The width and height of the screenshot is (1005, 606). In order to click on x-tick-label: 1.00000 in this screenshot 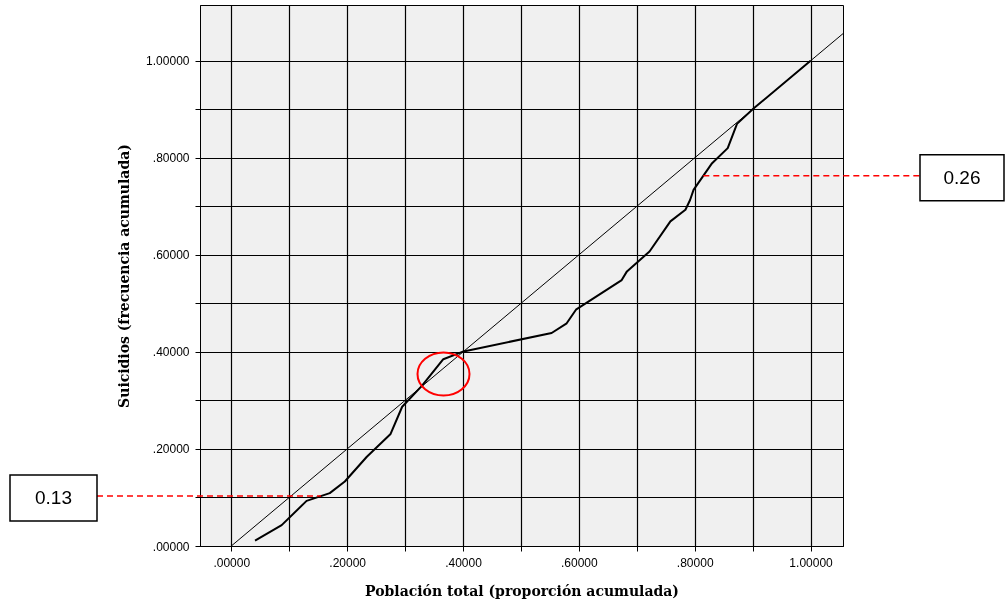, I will do `click(811, 562)`.